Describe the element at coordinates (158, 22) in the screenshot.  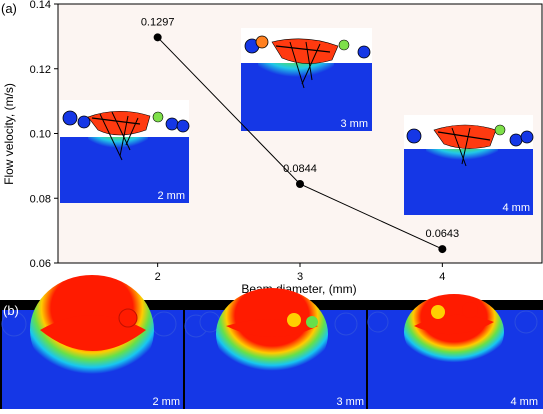
I see `data-label: 0.1297` at that location.